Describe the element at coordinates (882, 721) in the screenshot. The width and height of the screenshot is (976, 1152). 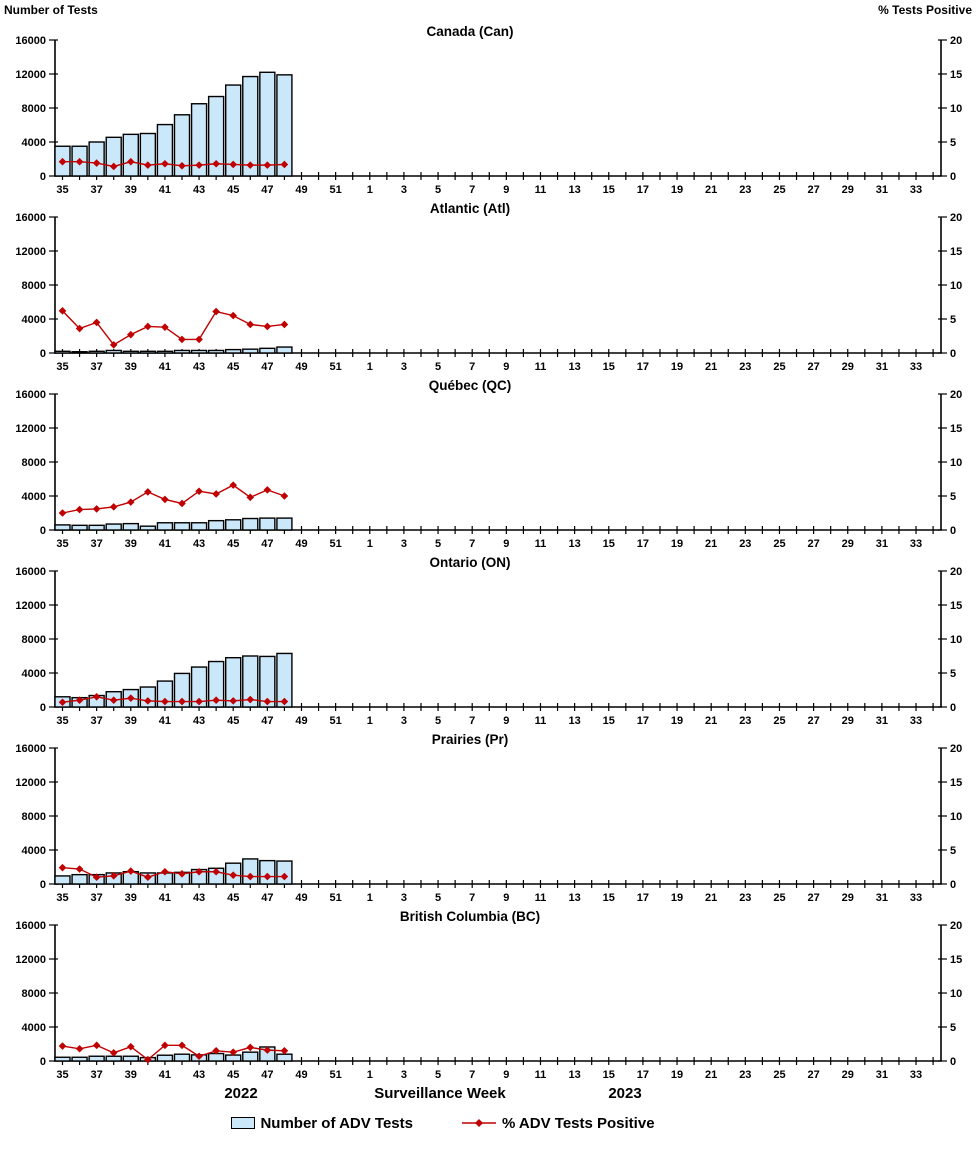
I see `svg-text: 31` at that location.